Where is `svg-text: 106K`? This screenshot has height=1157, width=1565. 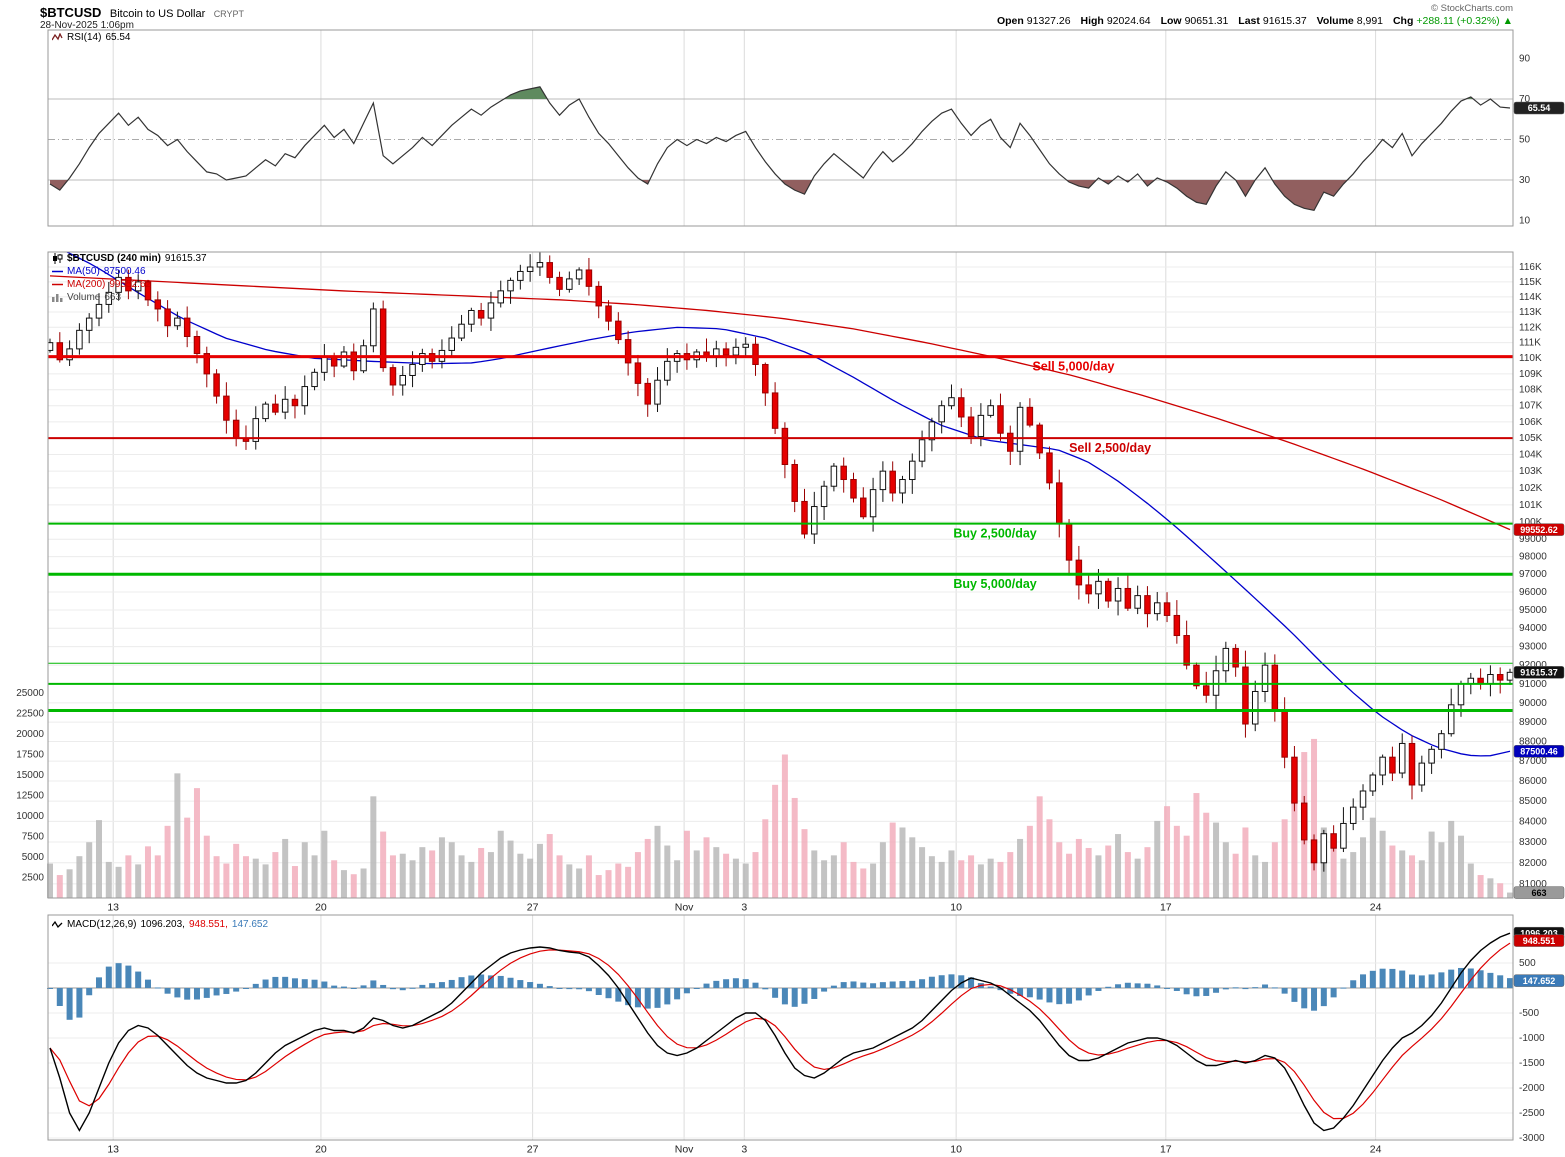
svg-text: 106K is located at coordinates (1531, 422).